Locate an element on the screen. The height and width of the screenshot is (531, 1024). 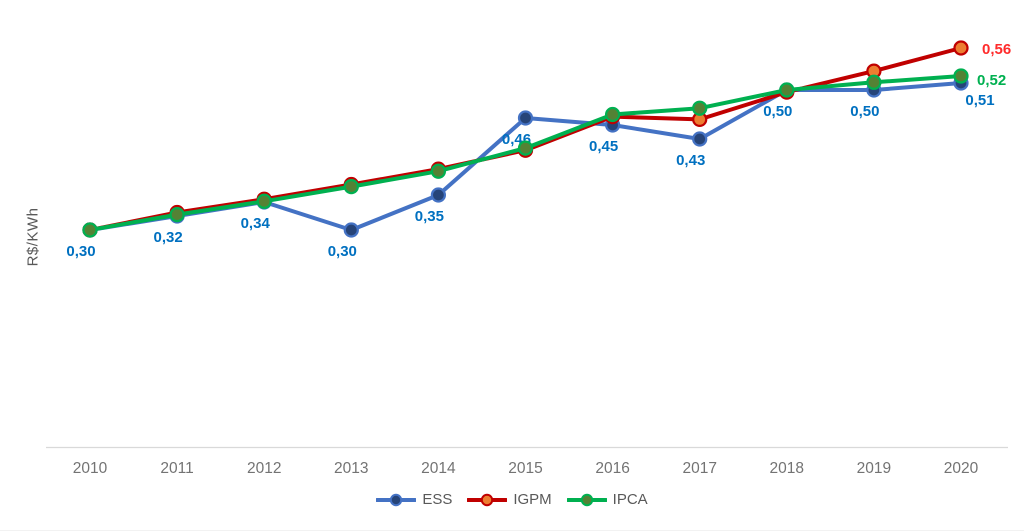
legend-item-ipca: IPCA is located at coordinates (607, 499).